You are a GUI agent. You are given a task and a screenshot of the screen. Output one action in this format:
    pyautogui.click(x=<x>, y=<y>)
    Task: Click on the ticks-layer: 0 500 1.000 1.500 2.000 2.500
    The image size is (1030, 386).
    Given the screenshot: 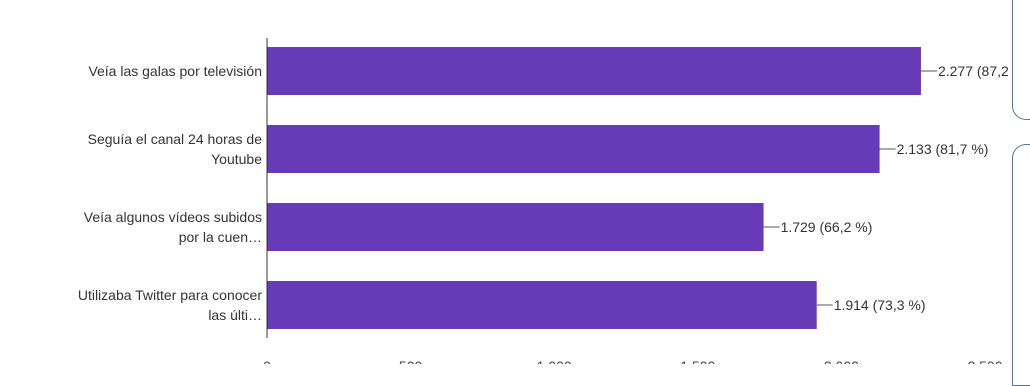 What is the action you would take?
    pyautogui.click(x=633, y=361)
    